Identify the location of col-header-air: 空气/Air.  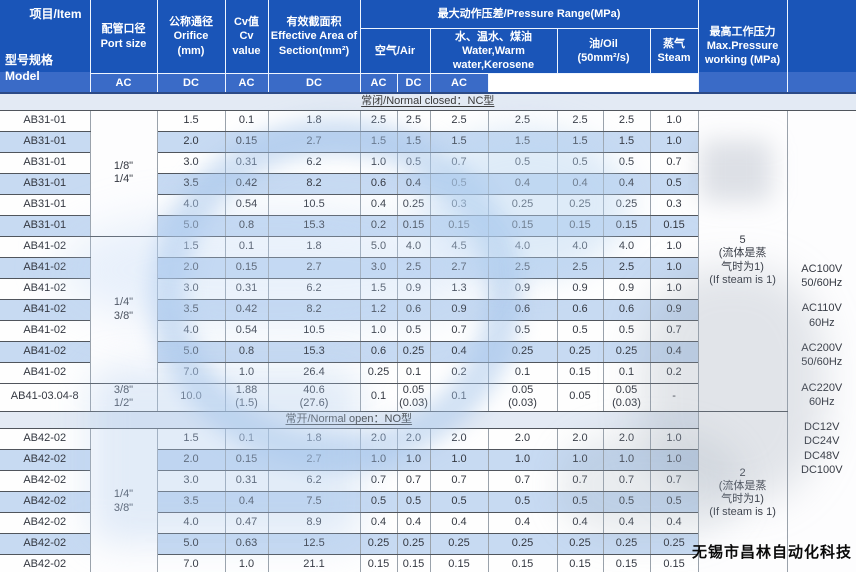
(395, 51).